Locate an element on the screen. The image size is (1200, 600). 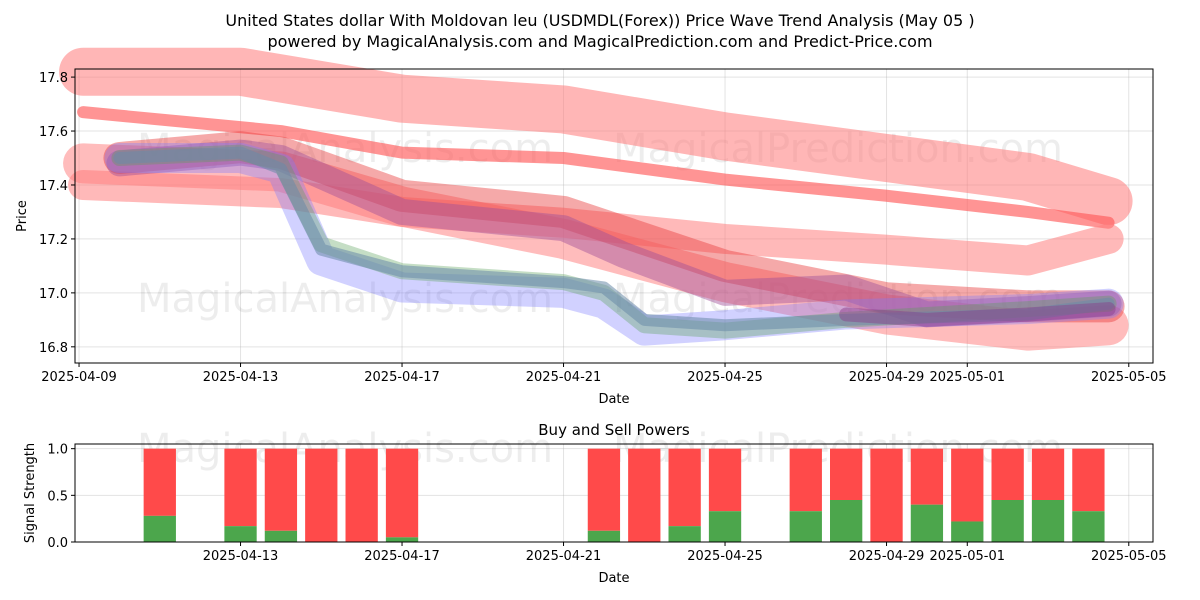
price-y-tick-label: 17.4 is located at coordinates (53, 186).